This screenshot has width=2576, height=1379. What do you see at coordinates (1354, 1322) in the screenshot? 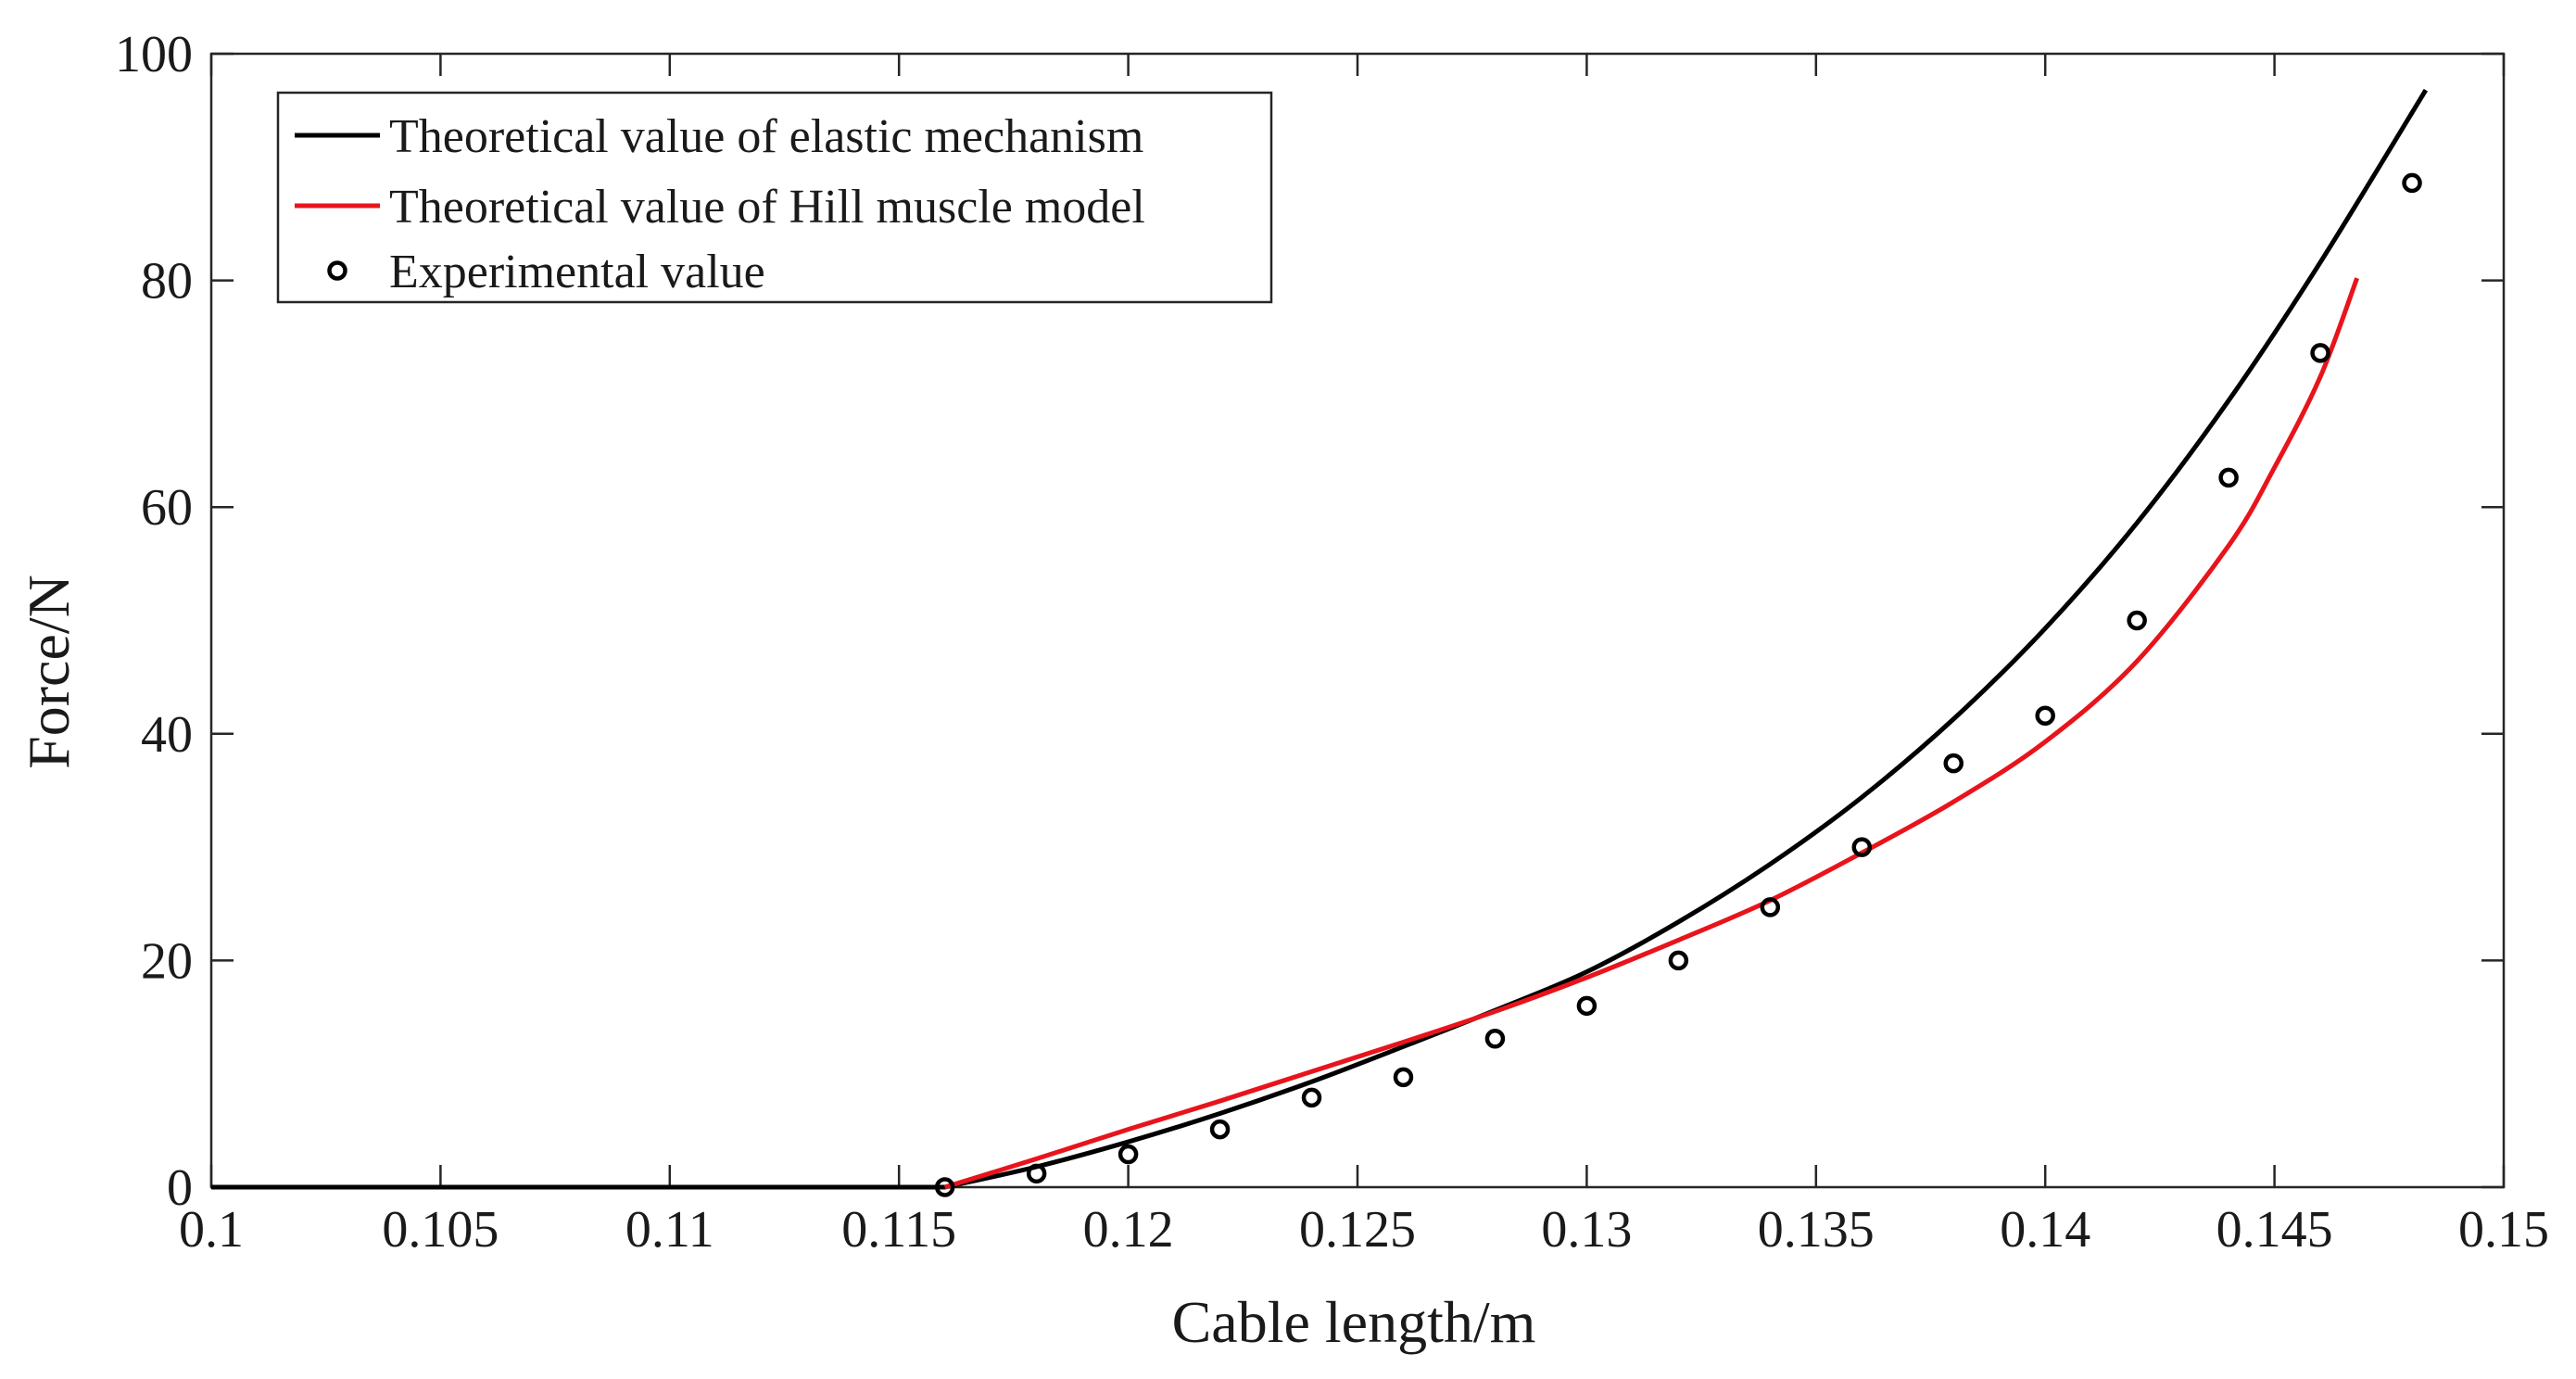
I see `x-axis-label: Cable length/m` at bounding box center [1354, 1322].